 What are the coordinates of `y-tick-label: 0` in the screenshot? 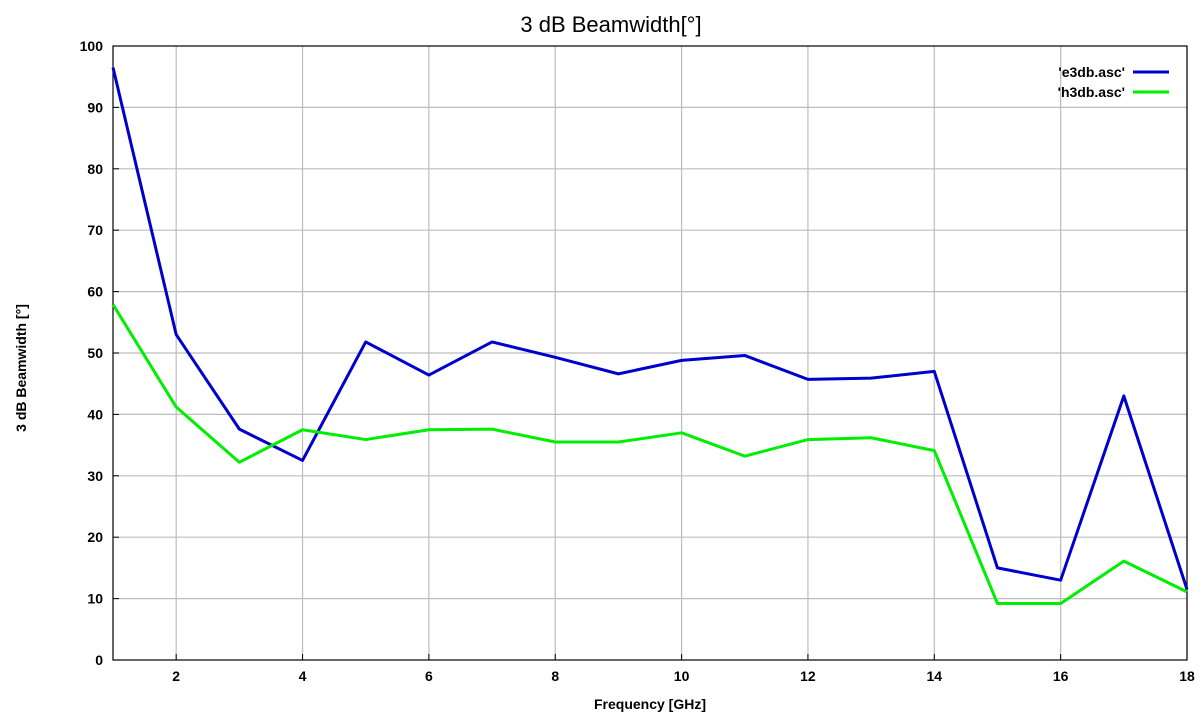 It's located at (99, 660).